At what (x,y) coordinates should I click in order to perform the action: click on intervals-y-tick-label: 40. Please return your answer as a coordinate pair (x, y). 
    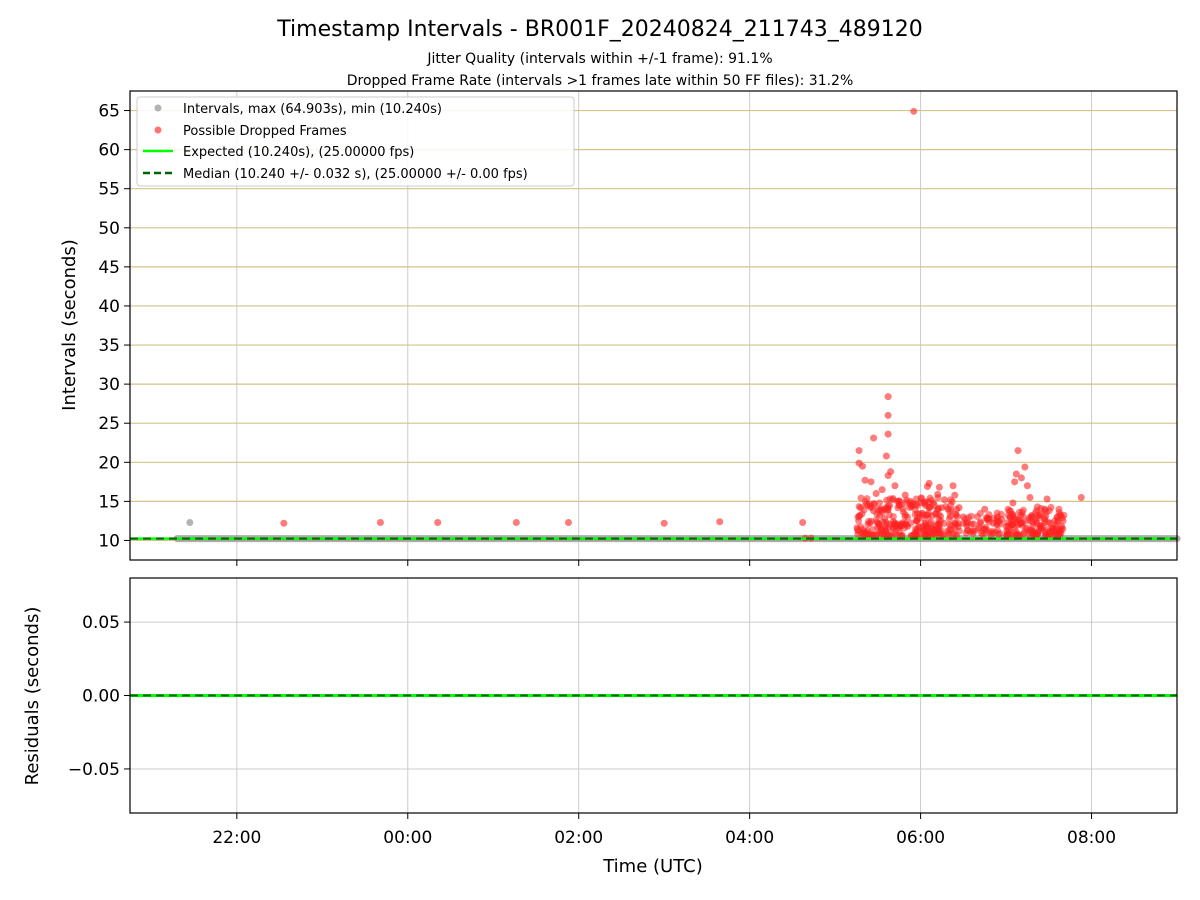
    Looking at the image, I should click on (109, 307).